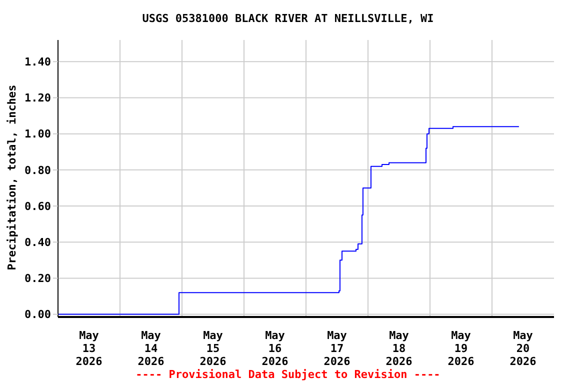  What do you see at coordinates (37, 98) in the screenshot?
I see `y-tick-label: 1.20` at bounding box center [37, 98].